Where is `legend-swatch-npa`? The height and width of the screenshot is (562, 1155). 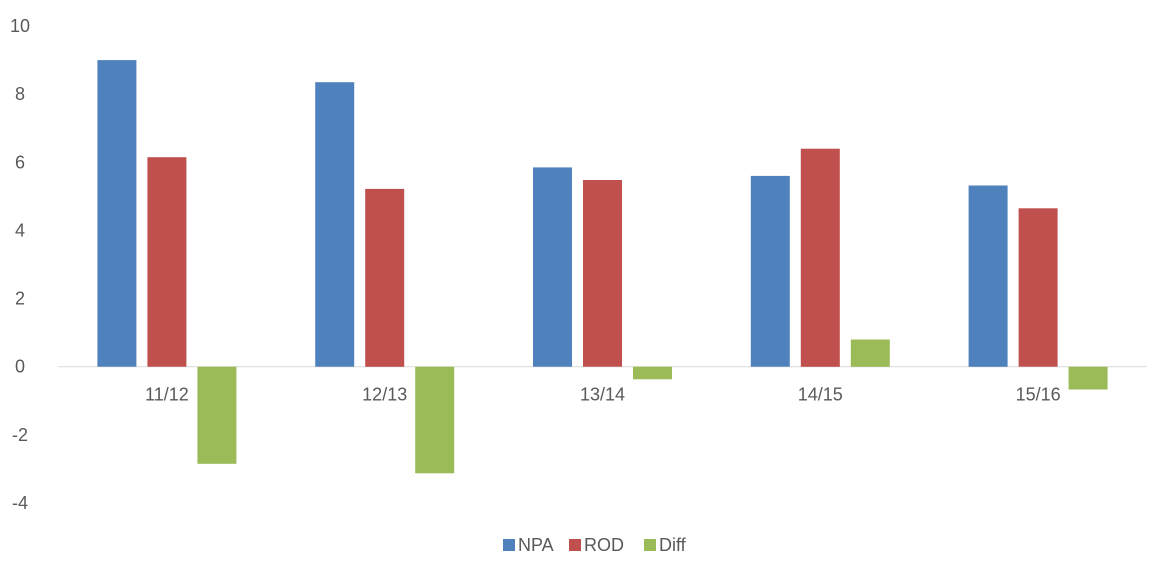
legend-swatch-npa is located at coordinates (509, 545).